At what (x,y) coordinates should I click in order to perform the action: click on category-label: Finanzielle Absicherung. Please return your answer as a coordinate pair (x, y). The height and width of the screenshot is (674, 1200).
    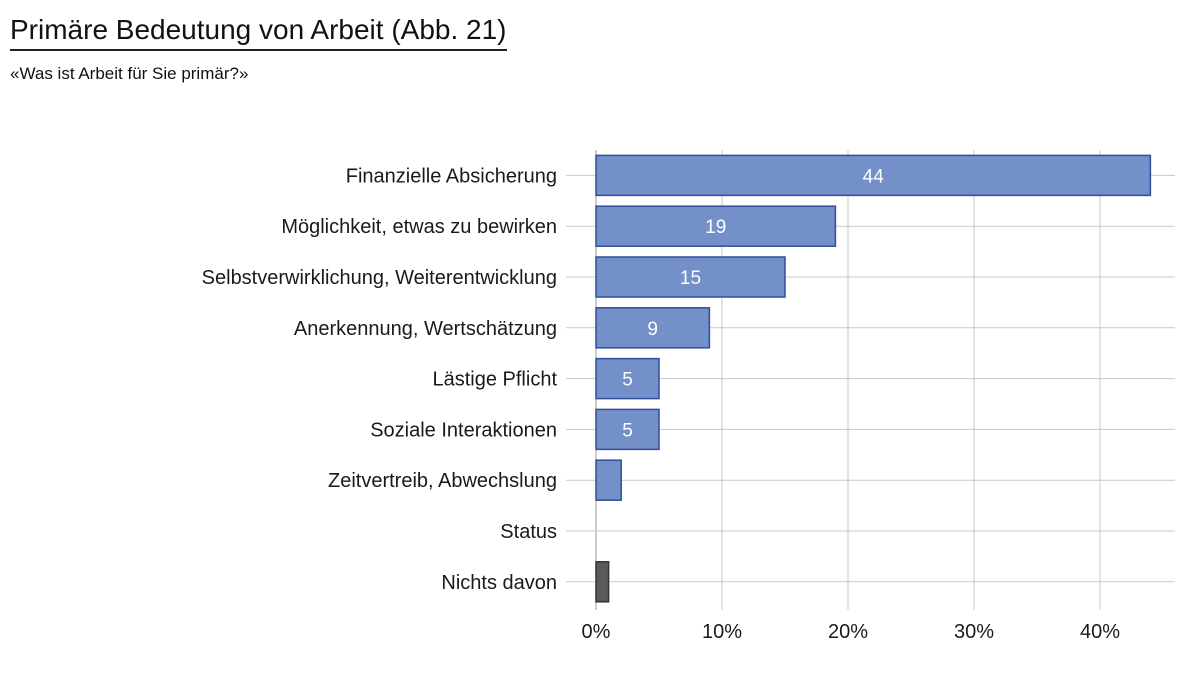
    Looking at the image, I should click on (451, 176).